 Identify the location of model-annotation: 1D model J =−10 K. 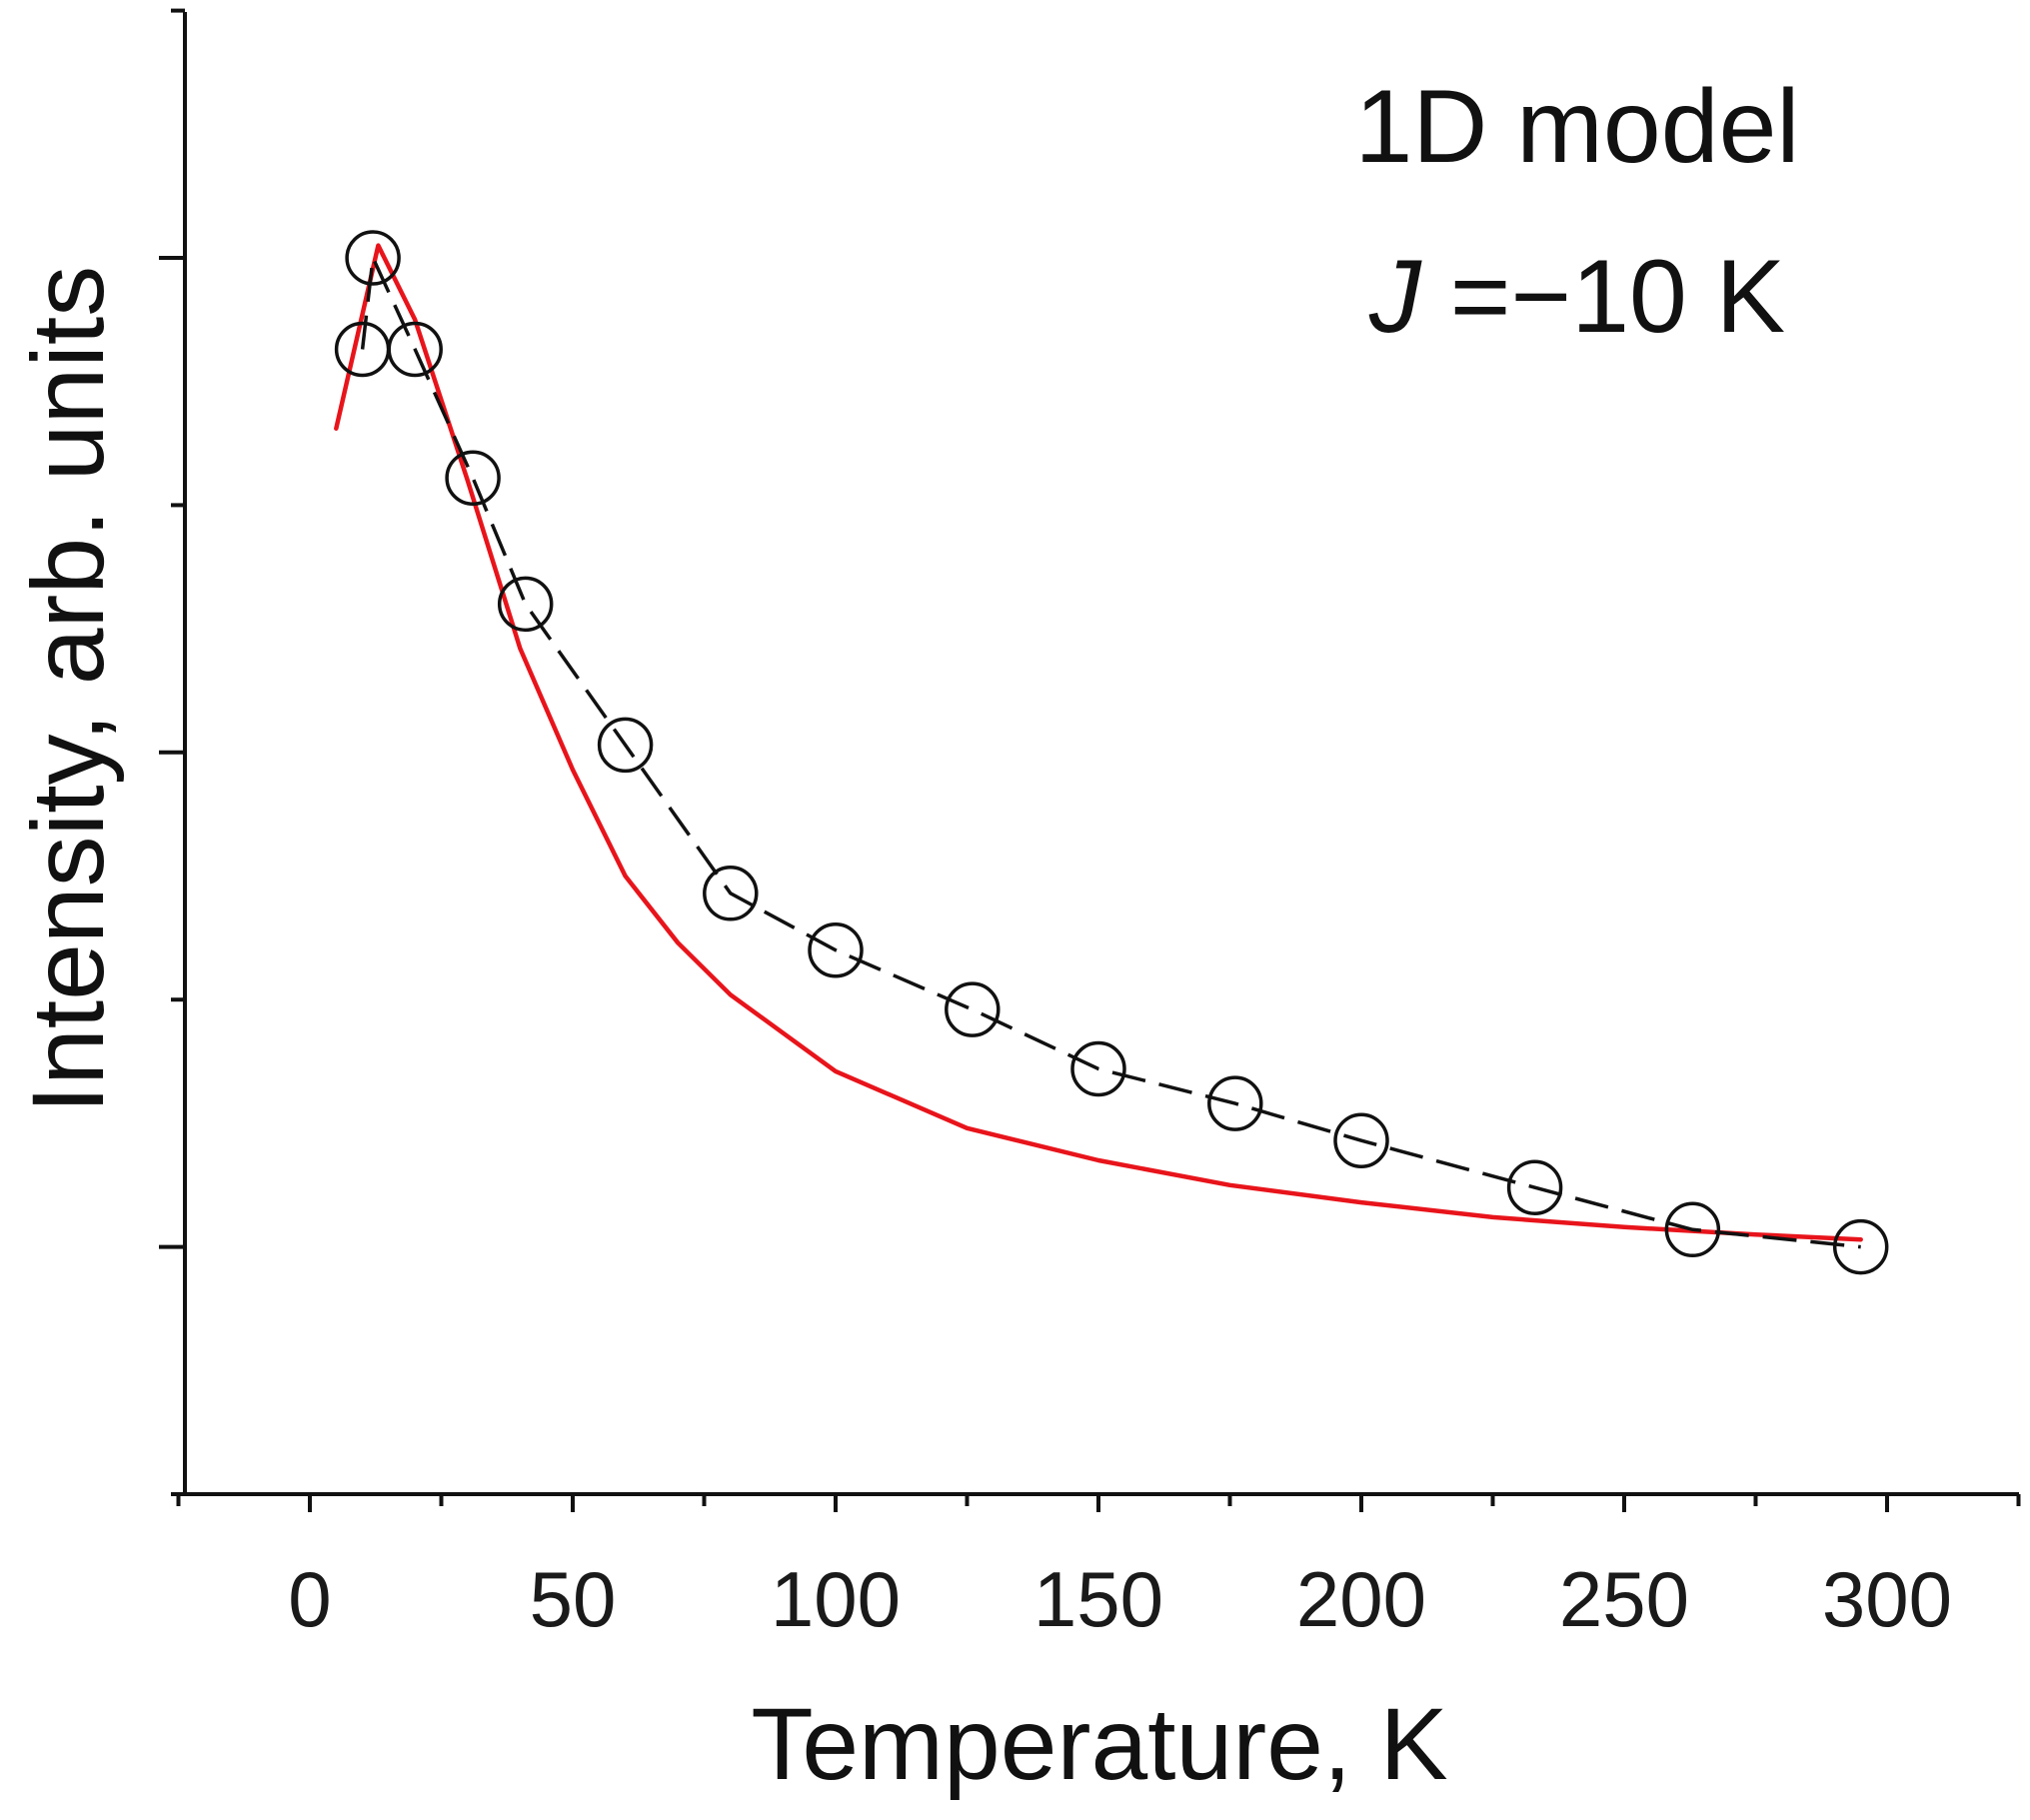
(1576, 212).